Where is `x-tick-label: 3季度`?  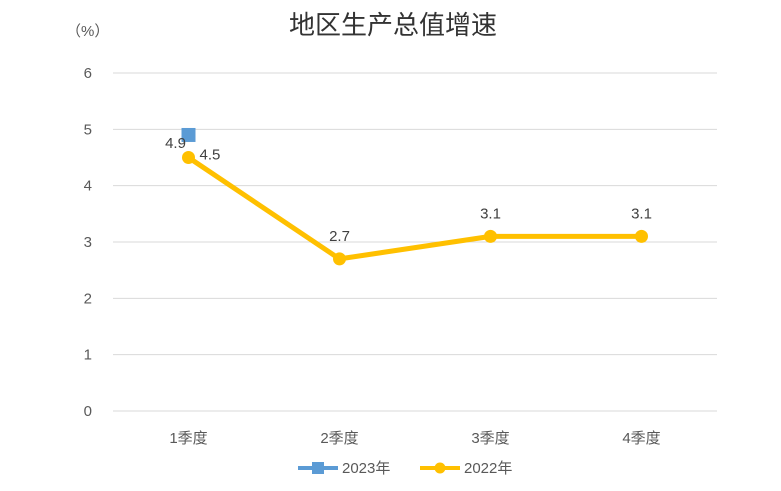 x-tick-label: 3季度 is located at coordinates (490, 438).